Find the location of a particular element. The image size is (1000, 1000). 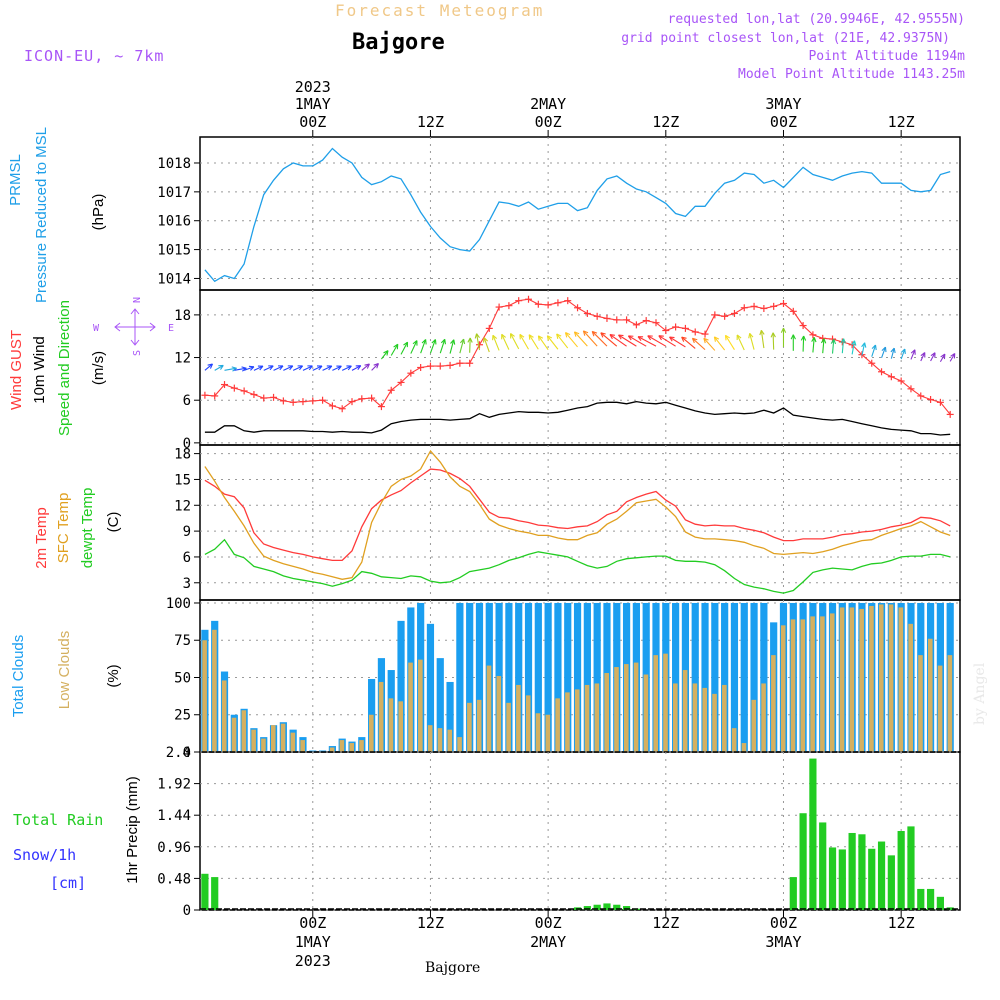

ylabel-total-clouds: Total Clouds is located at coordinates (18, 676).